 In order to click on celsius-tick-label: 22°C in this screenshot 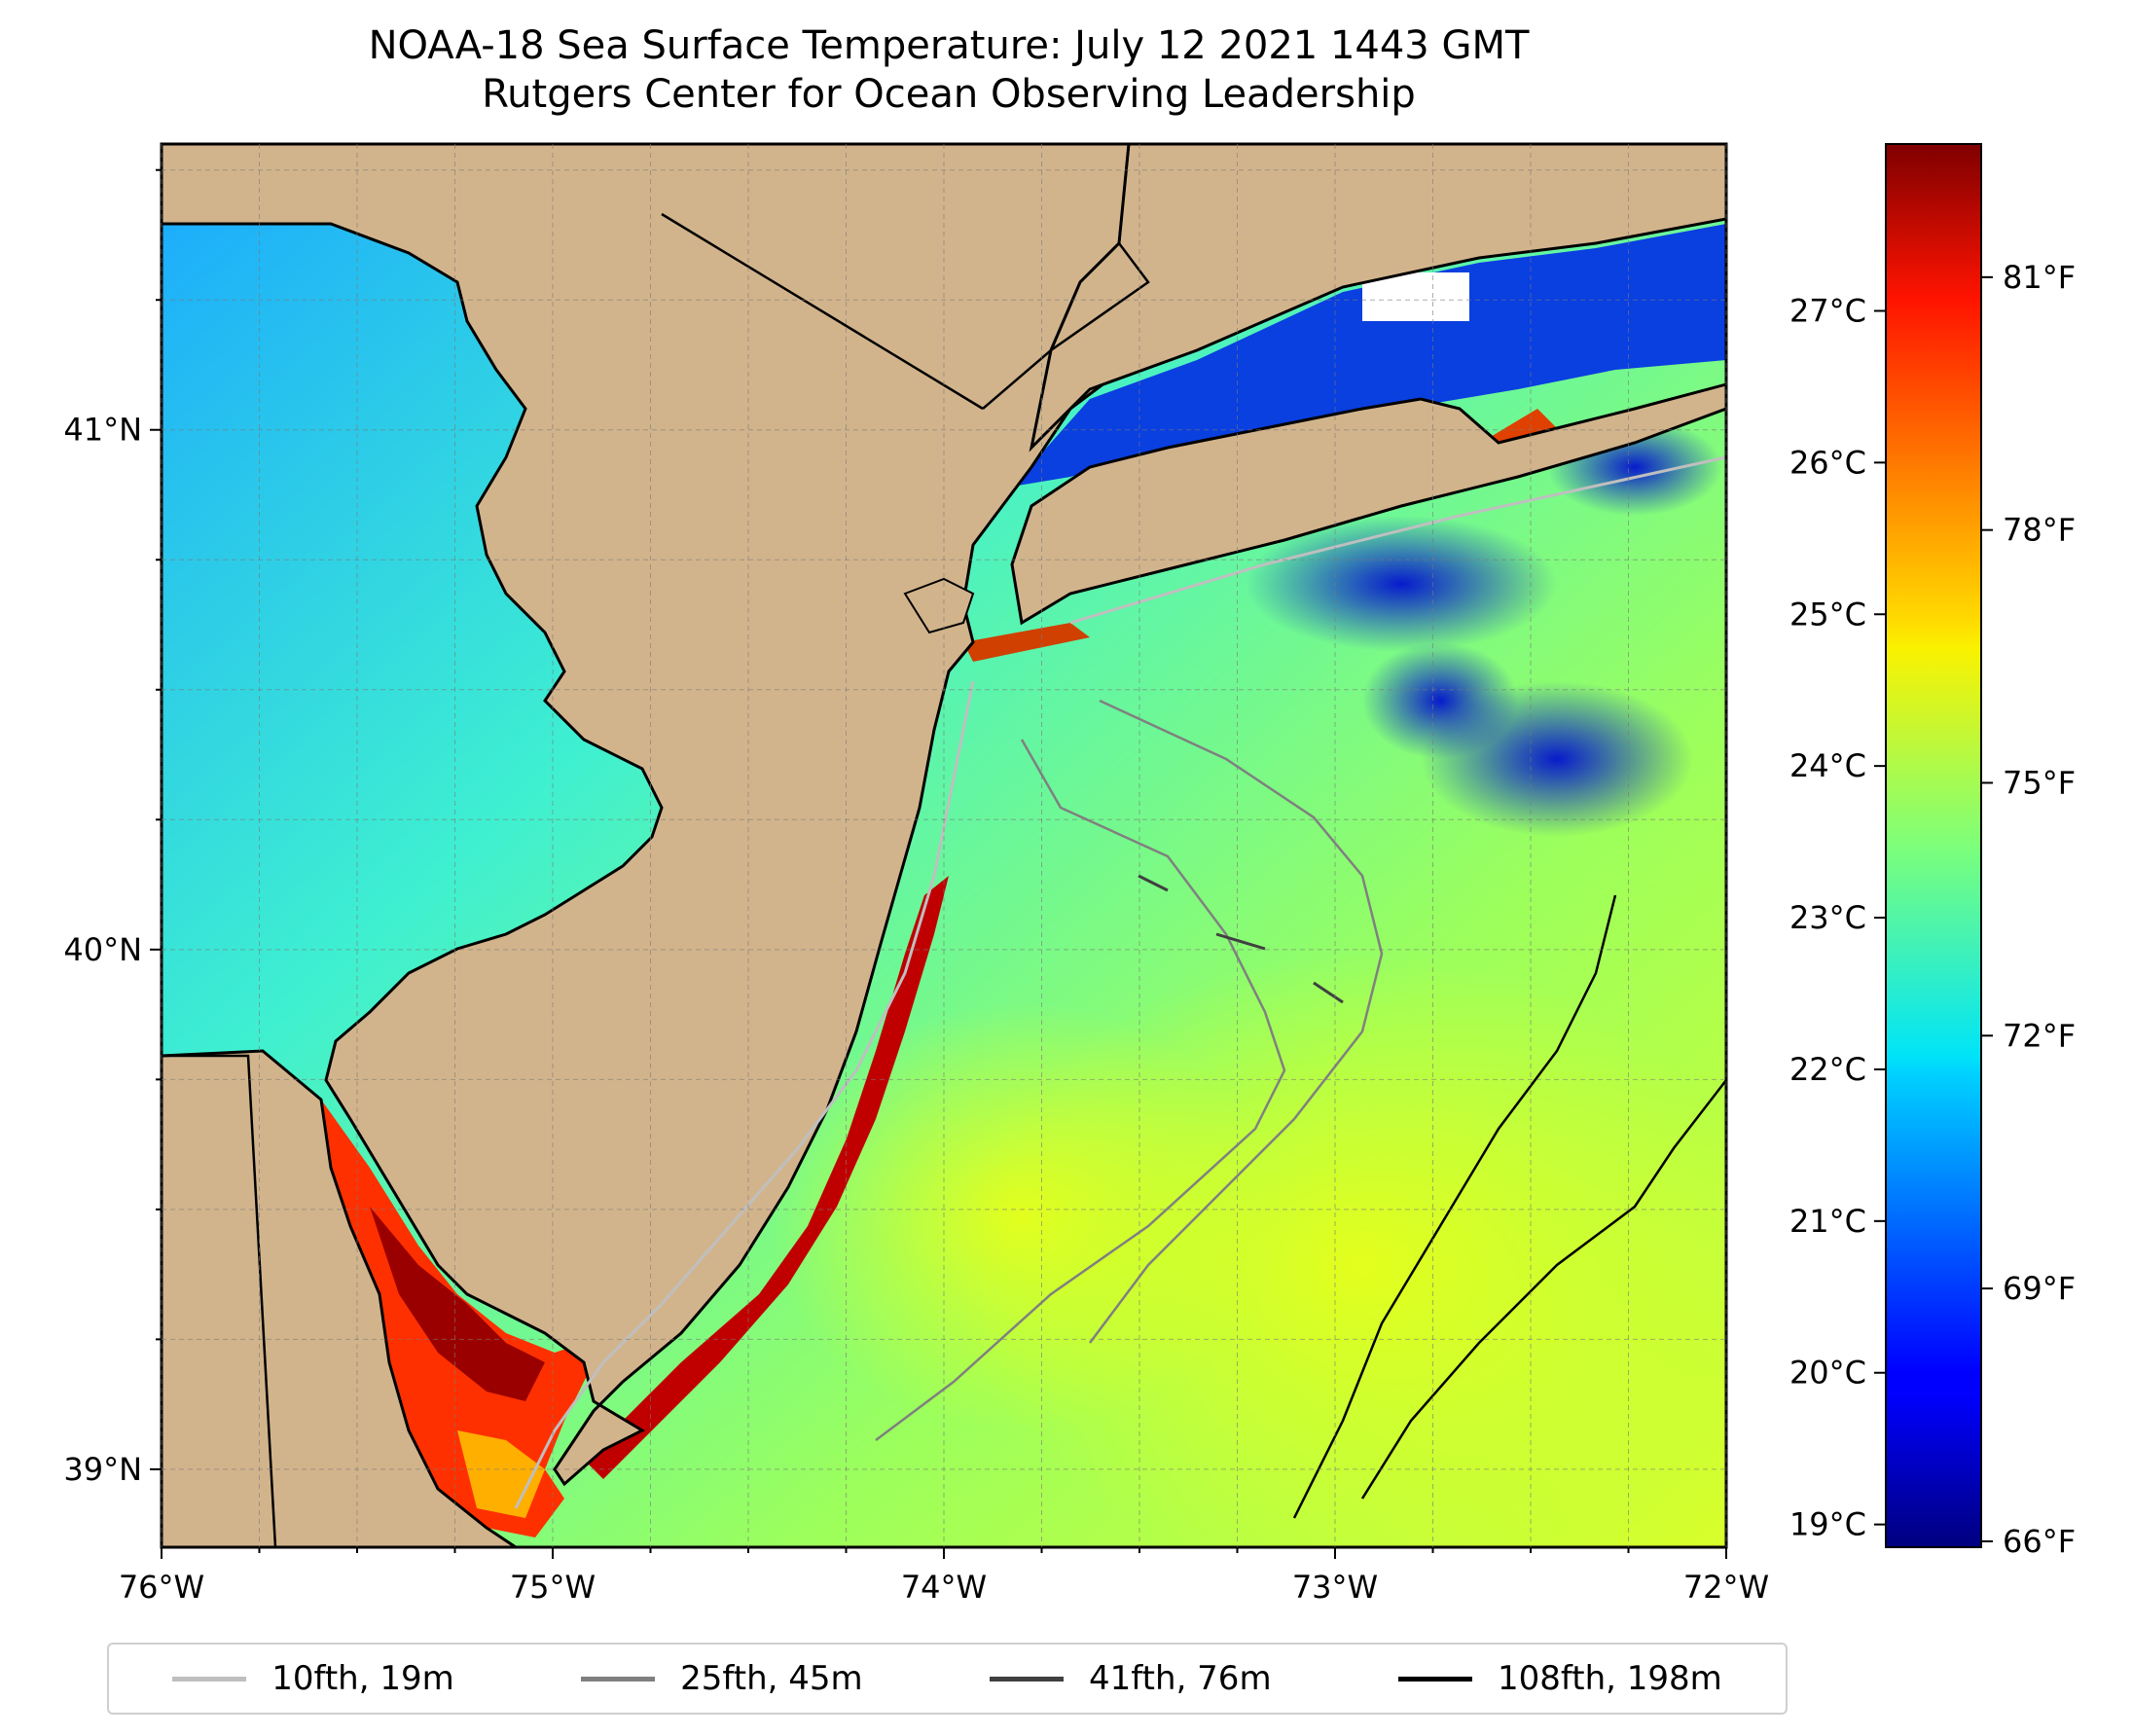, I will do `click(1828, 1070)`.